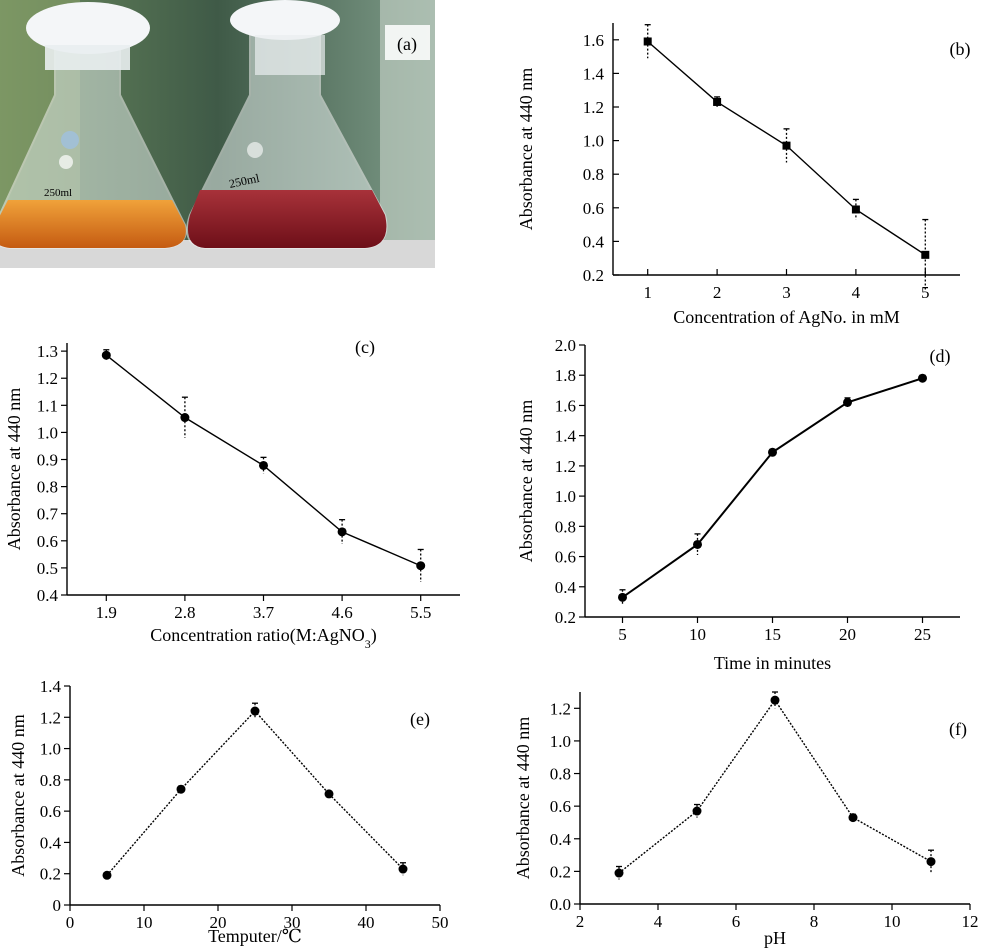 This screenshot has width=1000, height=951. Describe the element at coordinates (47, 460) in the screenshot. I see `y-tick-label: 0.9` at that location.